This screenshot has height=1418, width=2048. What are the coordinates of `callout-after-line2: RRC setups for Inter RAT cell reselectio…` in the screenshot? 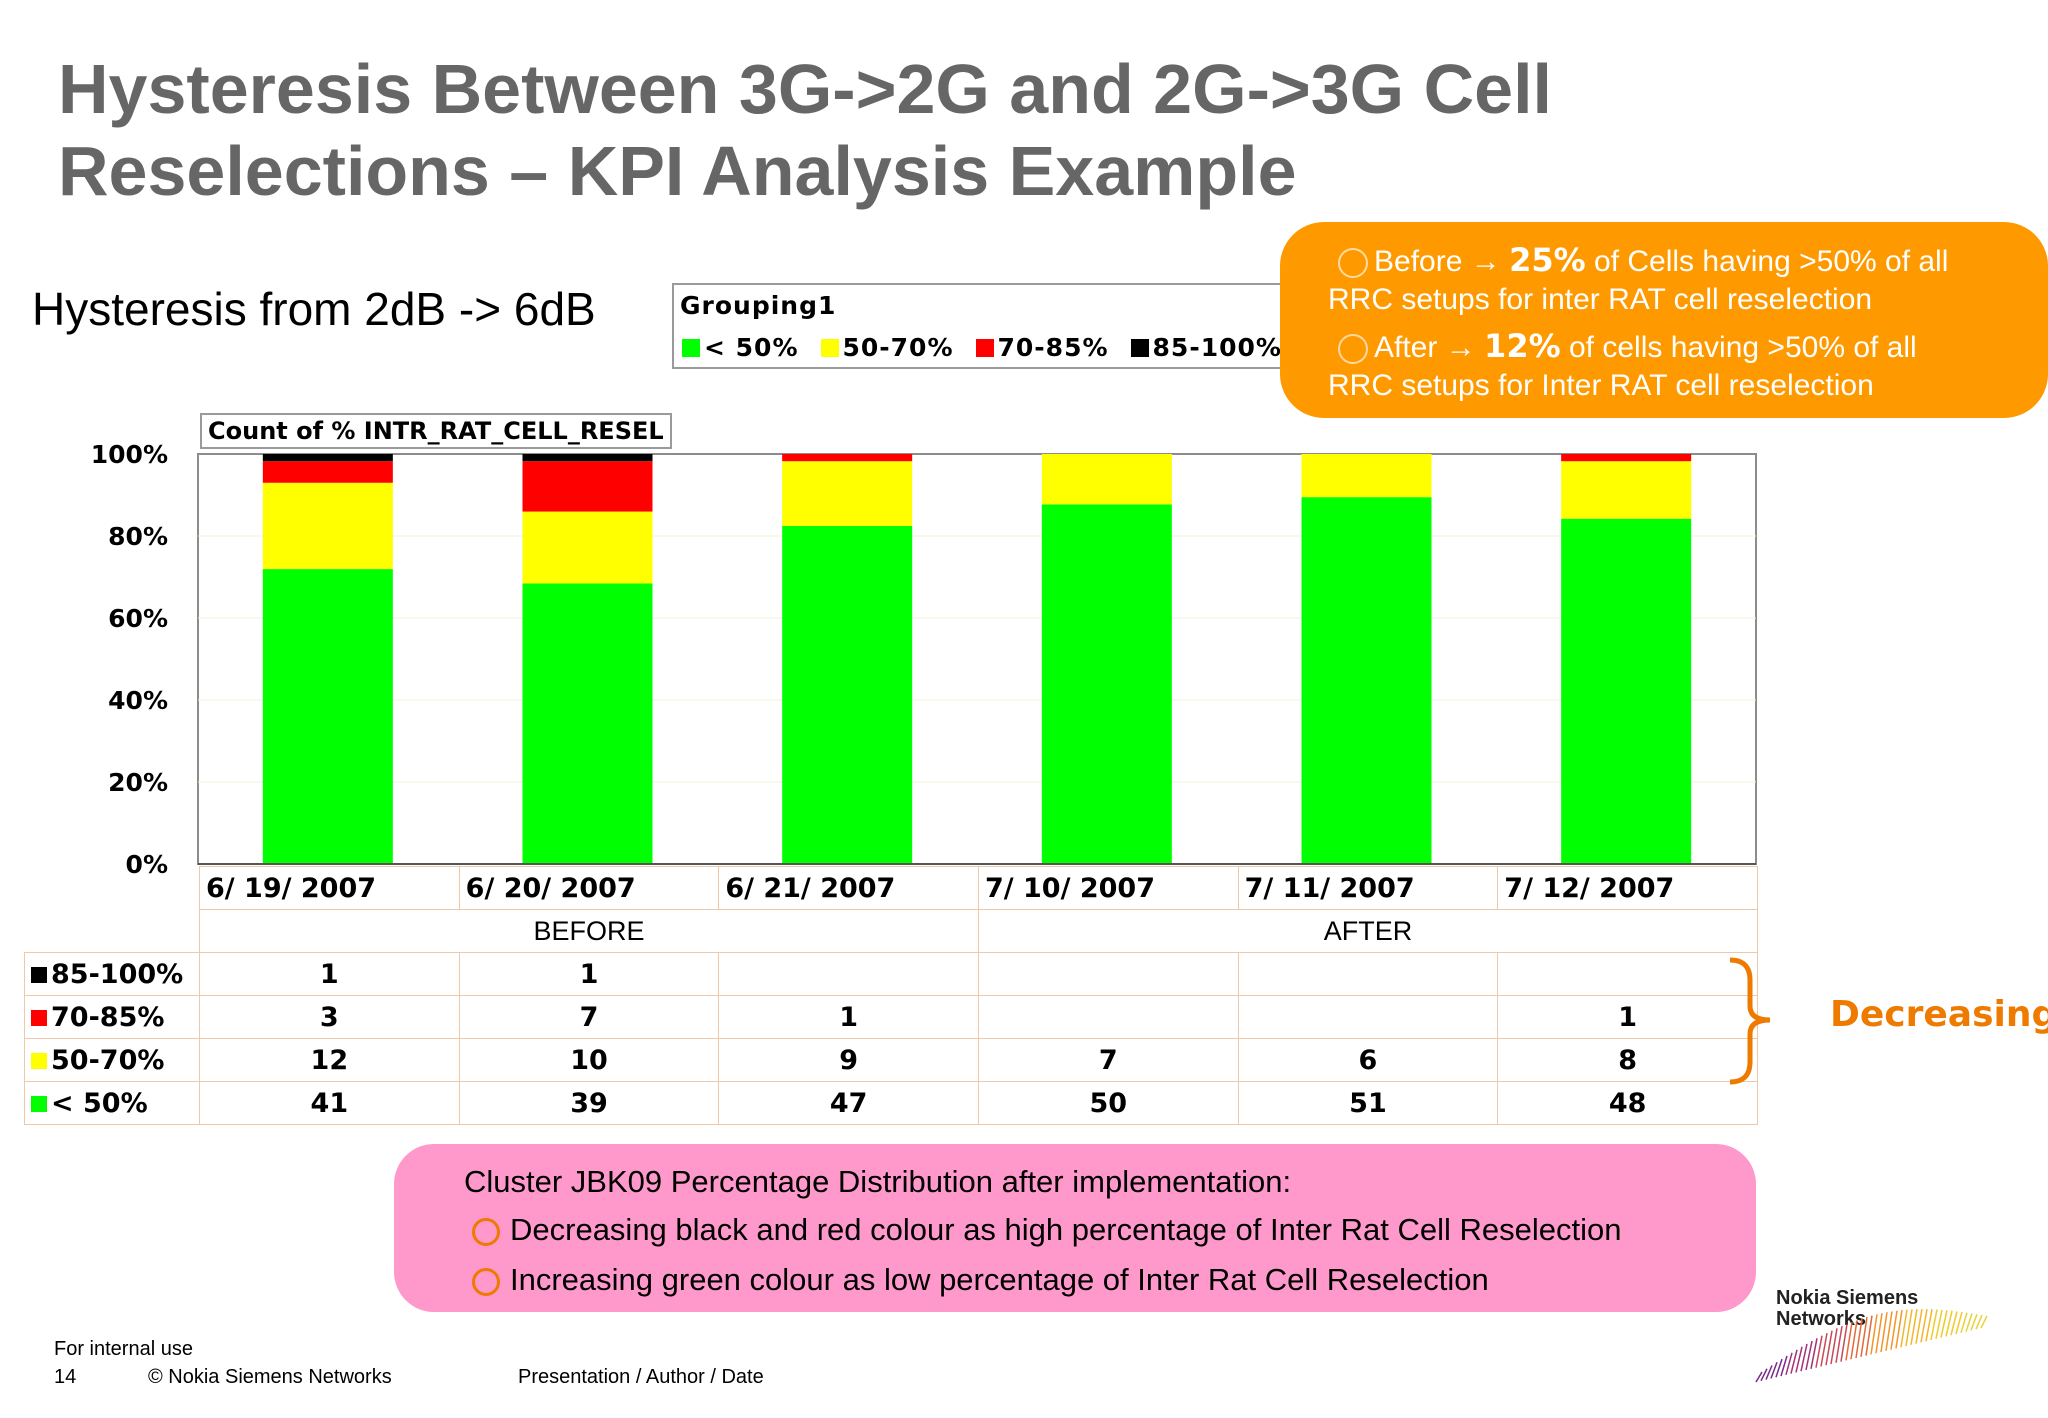 It's located at (1601, 385).